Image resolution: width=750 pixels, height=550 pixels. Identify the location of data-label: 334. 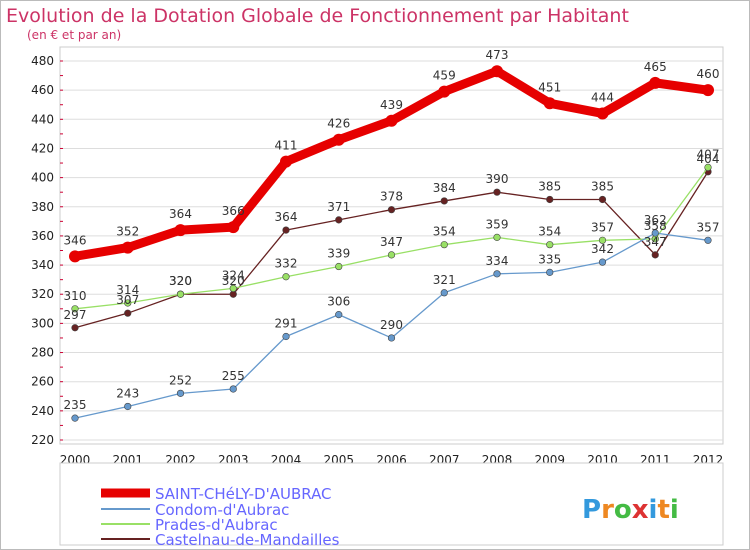
(497, 261).